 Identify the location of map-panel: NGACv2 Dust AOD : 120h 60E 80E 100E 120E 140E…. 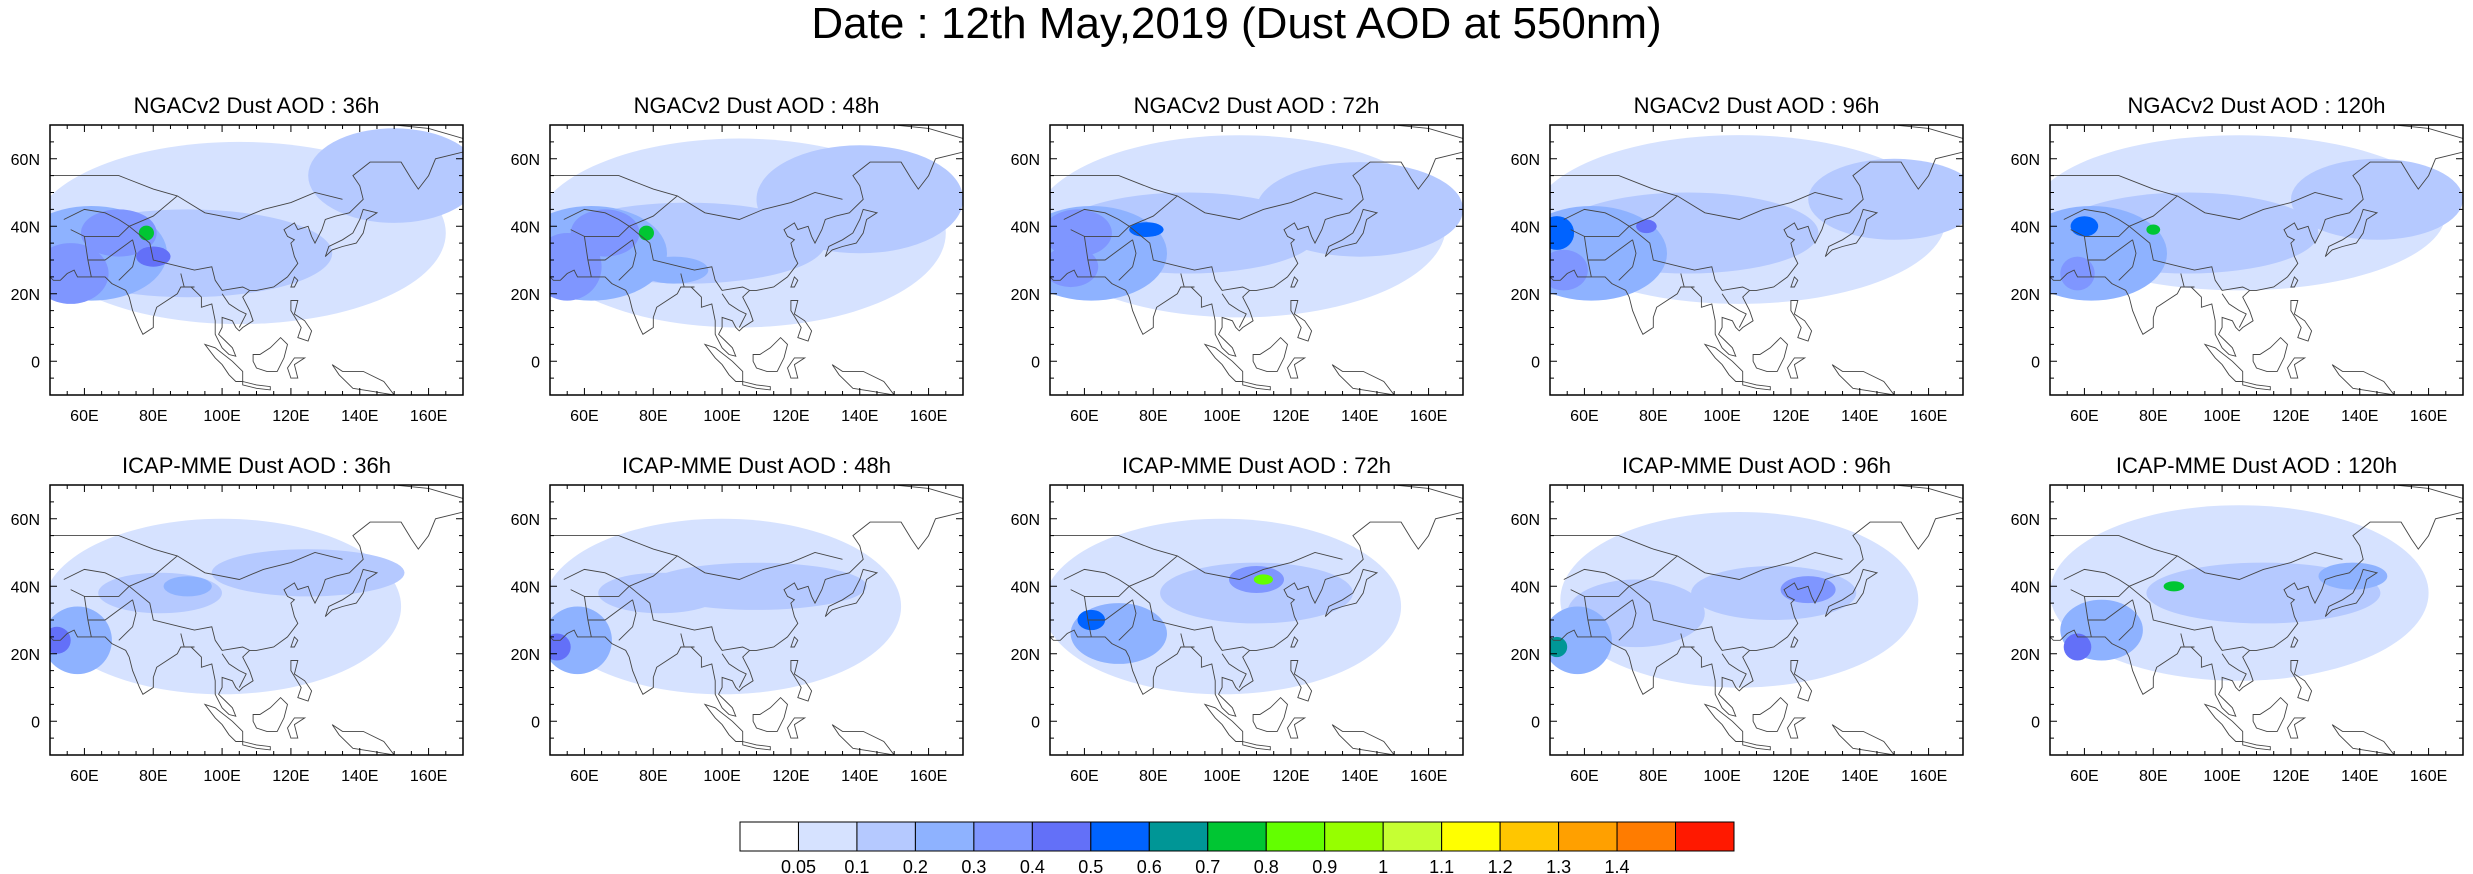
(2237, 259).